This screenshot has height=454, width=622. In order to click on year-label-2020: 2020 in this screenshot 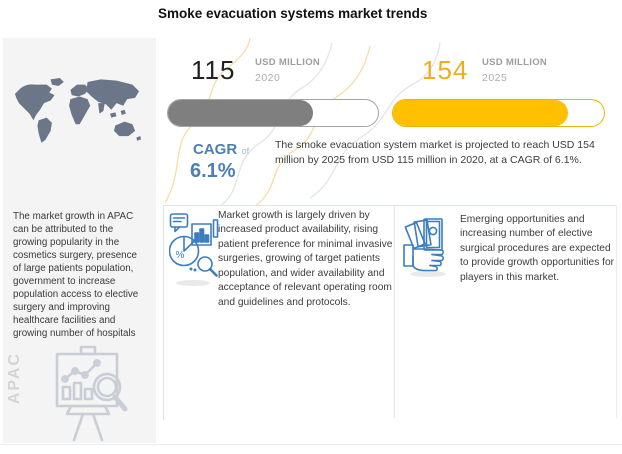, I will do `click(268, 78)`.